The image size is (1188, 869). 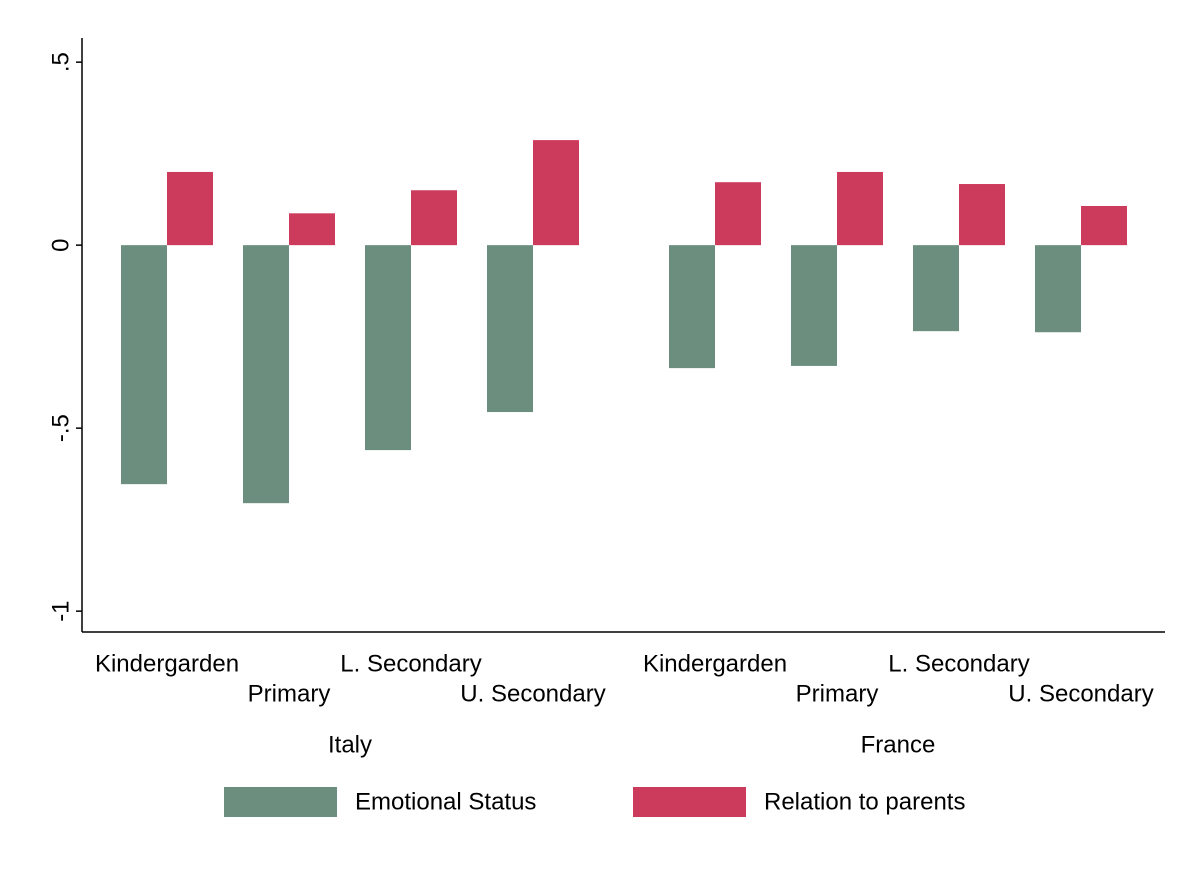 What do you see at coordinates (445, 801) in the screenshot?
I see `legend-label: Emotional Status` at bounding box center [445, 801].